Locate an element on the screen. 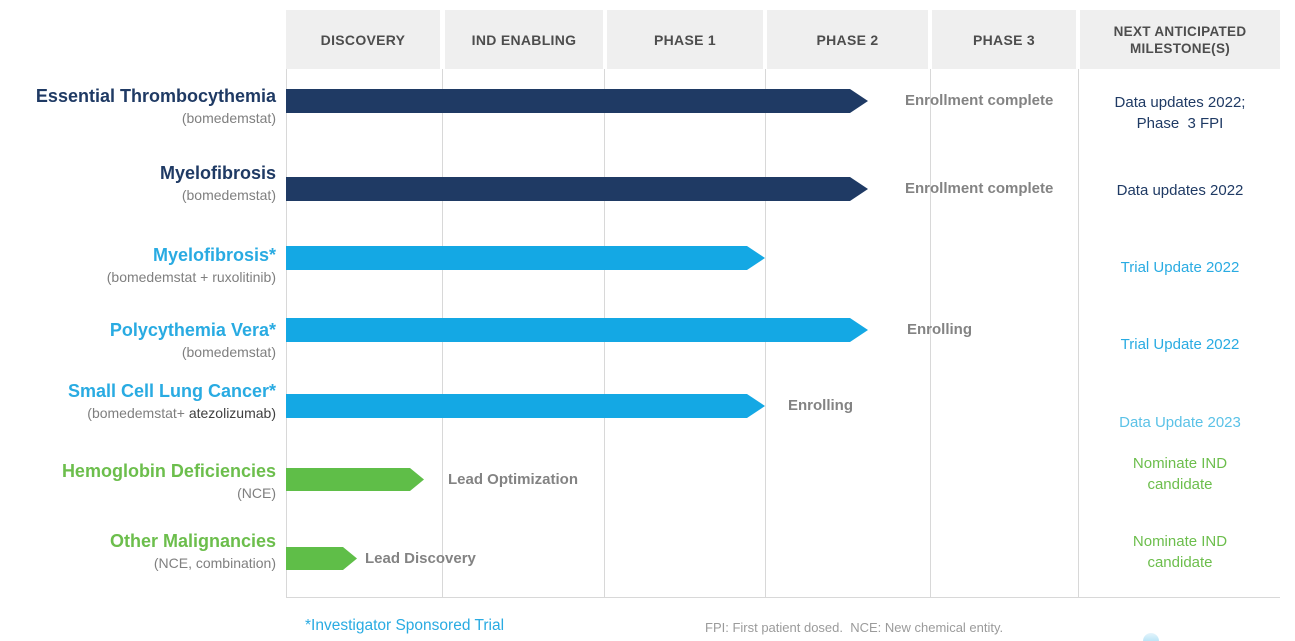 The height and width of the screenshot is (641, 1295). row-label-hemoglobin-deficiencies: Hemoglobin Deficiencies (NCE) is located at coordinates (138, 481).